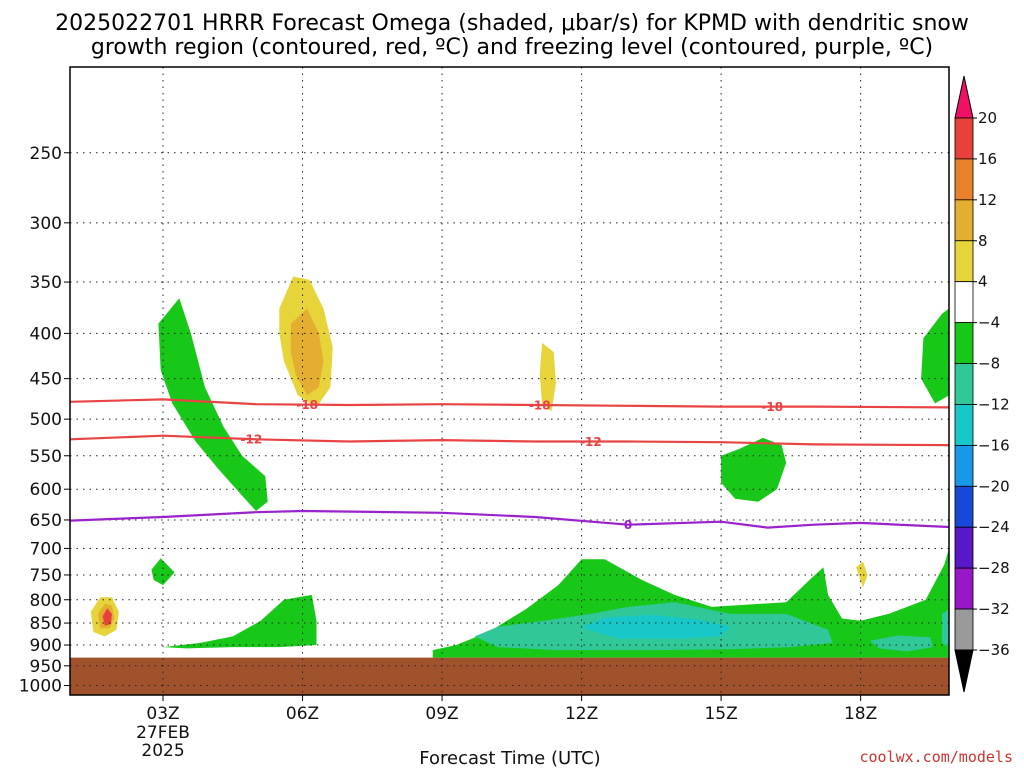  Describe the element at coordinates (302, 714) in the screenshot. I see `x-tick-label: 06Z` at that location.